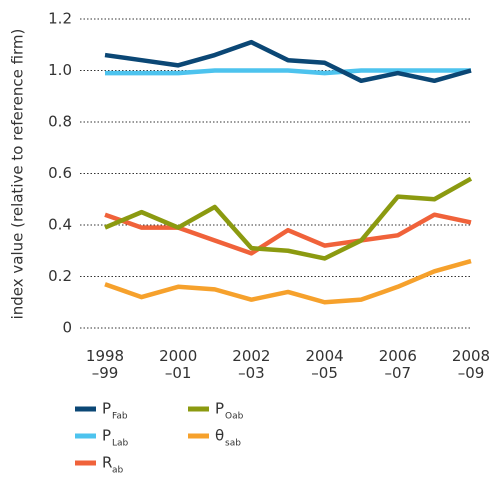 The height and width of the screenshot is (477, 489). What do you see at coordinates (60, 173) in the screenshot?
I see `y-tick-label: 0.6` at bounding box center [60, 173].